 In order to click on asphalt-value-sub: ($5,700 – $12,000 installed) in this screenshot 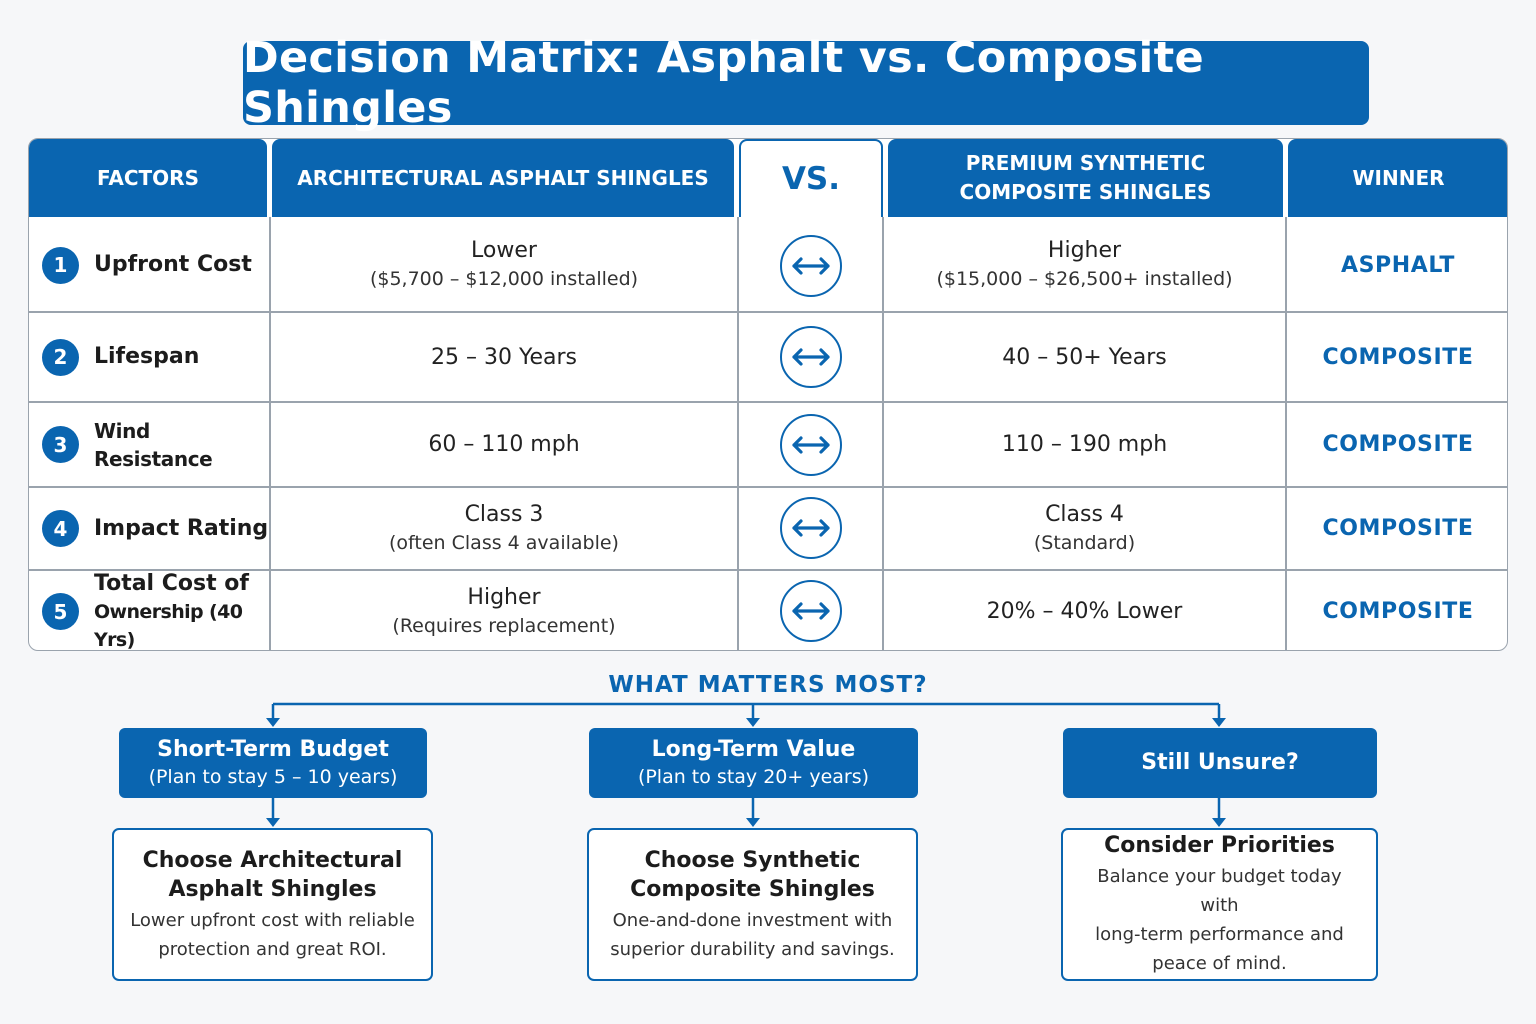, I will do `click(504, 279)`.